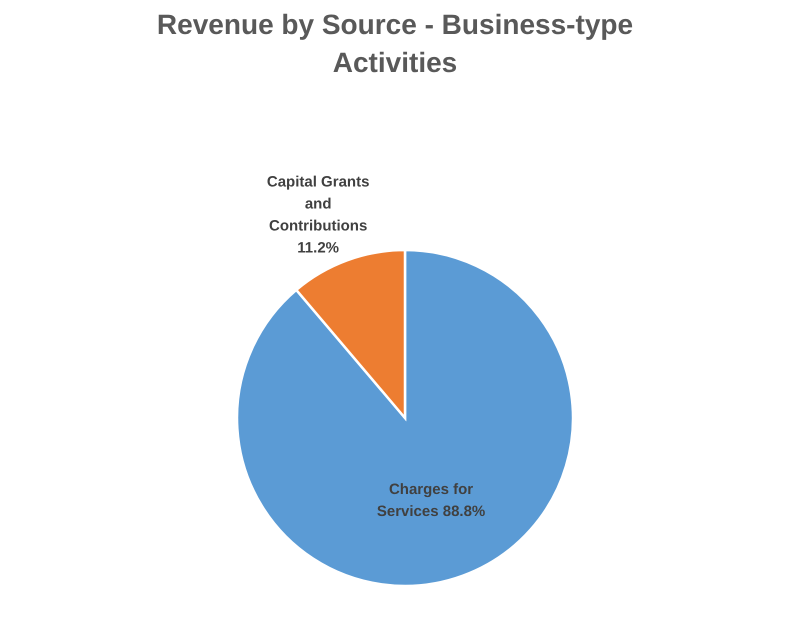 This screenshot has width=790, height=624. I want to click on slice-label: Charges for Services 88.8%, so click(431, 500).